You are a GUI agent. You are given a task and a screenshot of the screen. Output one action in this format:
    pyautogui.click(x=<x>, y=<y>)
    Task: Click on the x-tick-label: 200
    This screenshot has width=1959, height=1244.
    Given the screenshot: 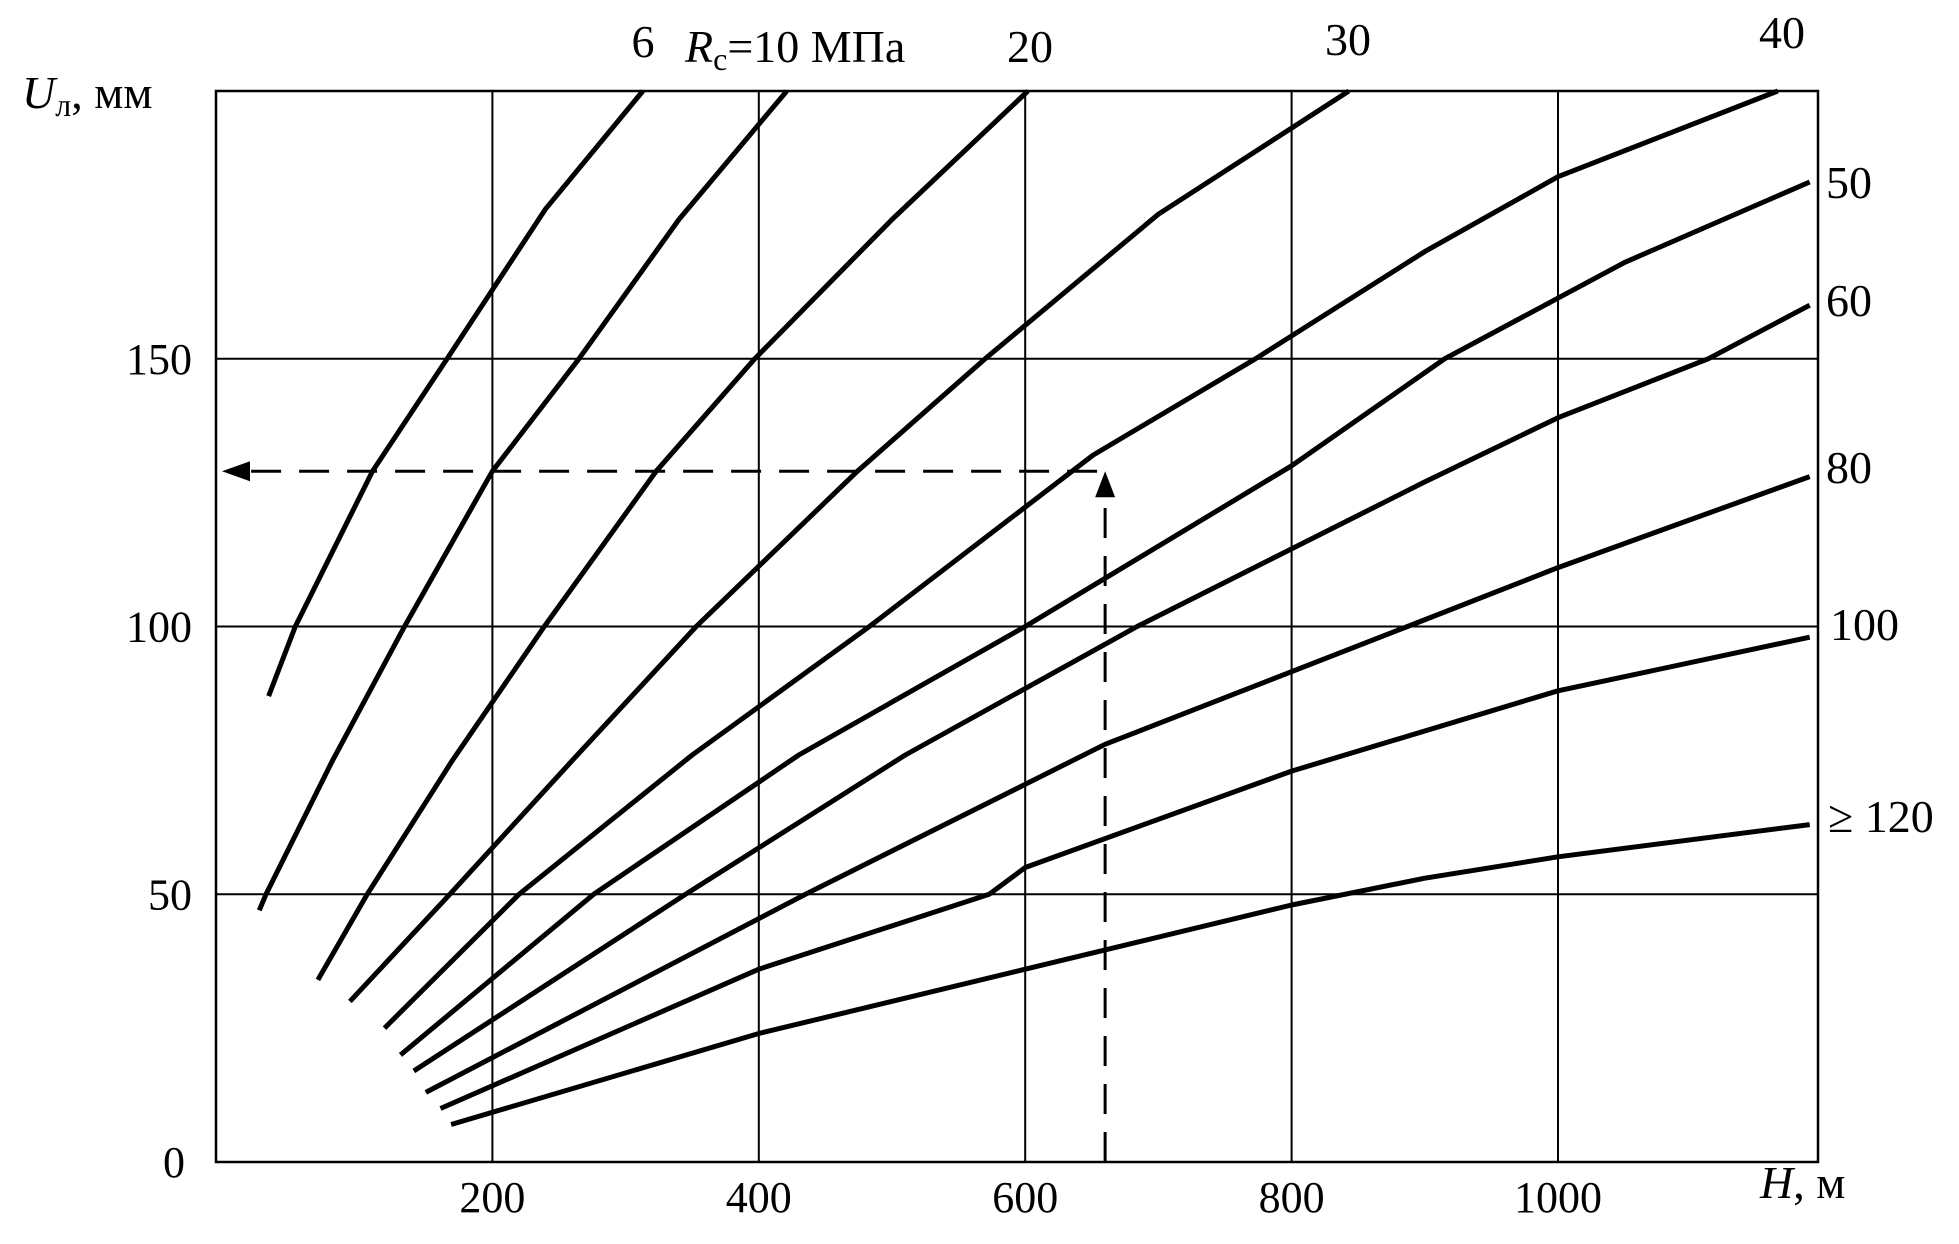 What is the action you would take?
    pyautogui.click(x=492, y=1197)
    